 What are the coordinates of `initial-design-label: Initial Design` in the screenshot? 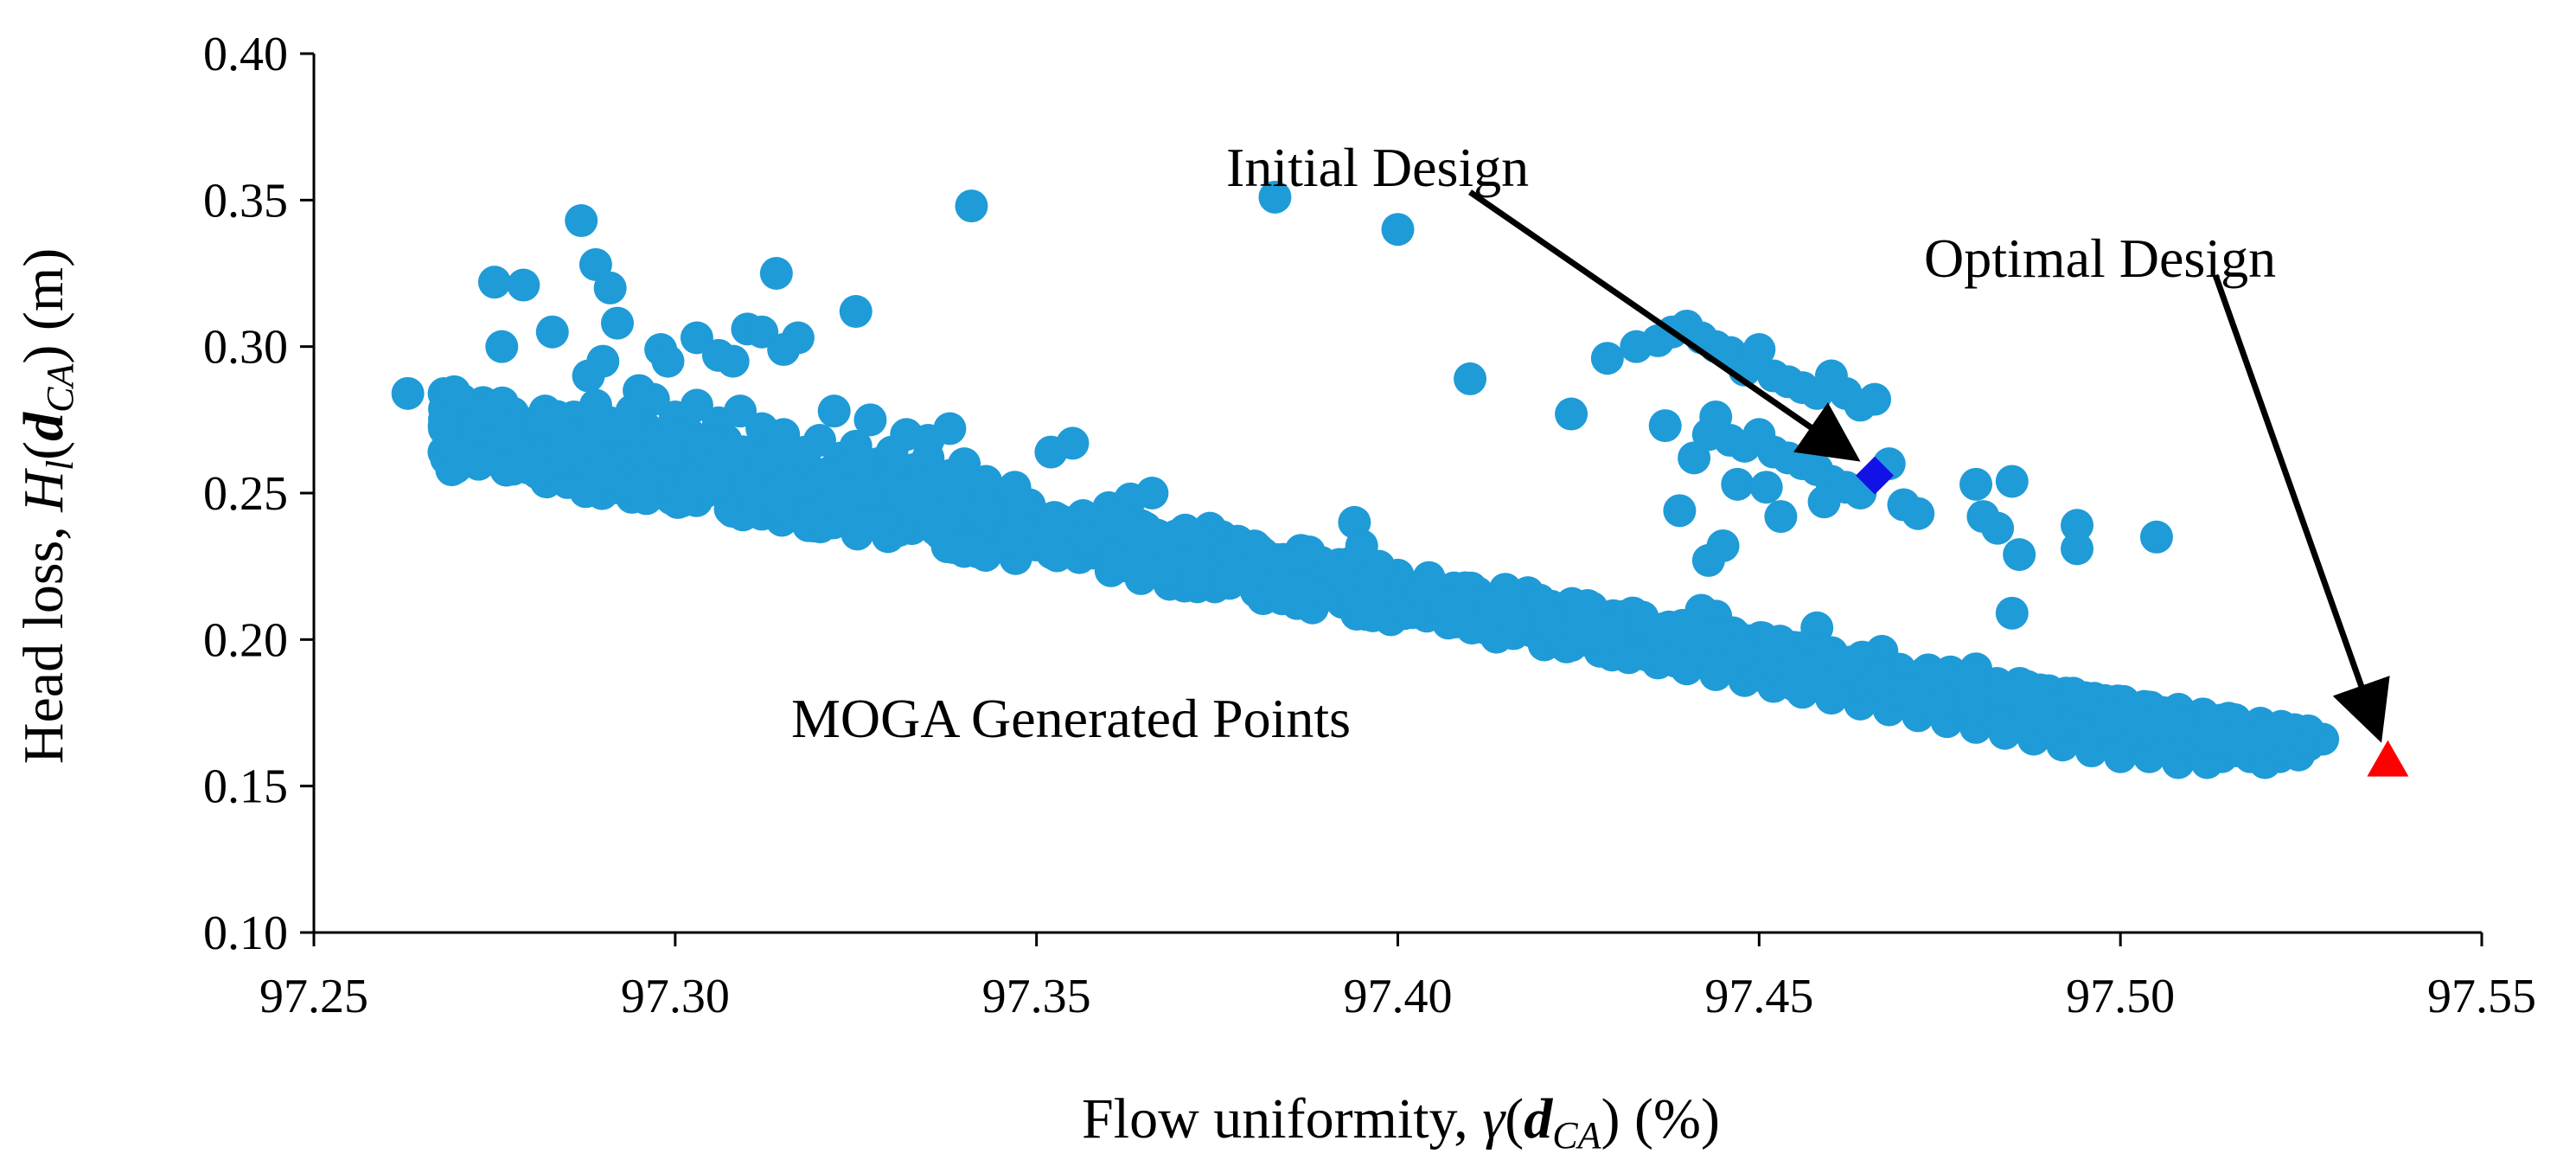 It's located at (1377, 167).